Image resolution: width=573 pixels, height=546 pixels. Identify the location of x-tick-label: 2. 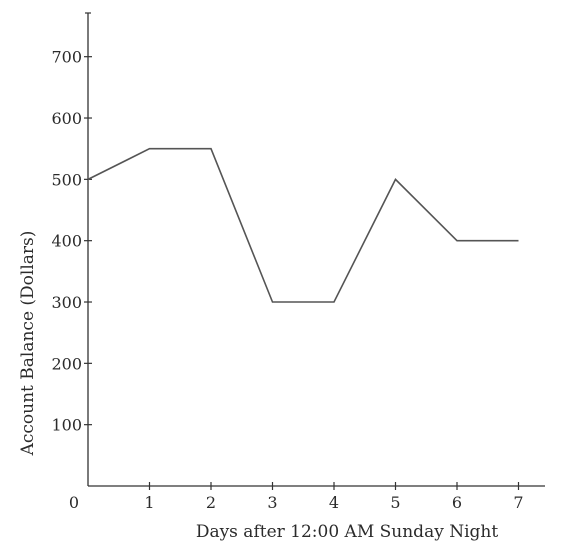
(211, 502).